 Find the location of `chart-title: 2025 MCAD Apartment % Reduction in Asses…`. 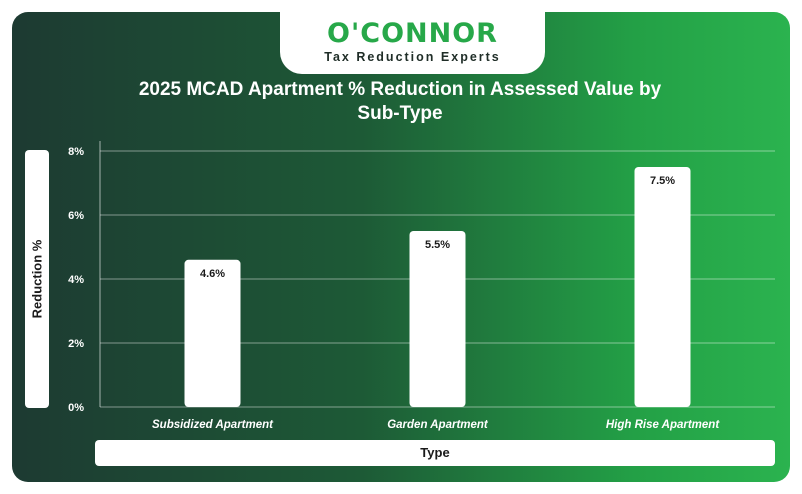

chart-title: 2025 MCAD Apartment % Reduction in Asses… is located at coordinates (400, 101).